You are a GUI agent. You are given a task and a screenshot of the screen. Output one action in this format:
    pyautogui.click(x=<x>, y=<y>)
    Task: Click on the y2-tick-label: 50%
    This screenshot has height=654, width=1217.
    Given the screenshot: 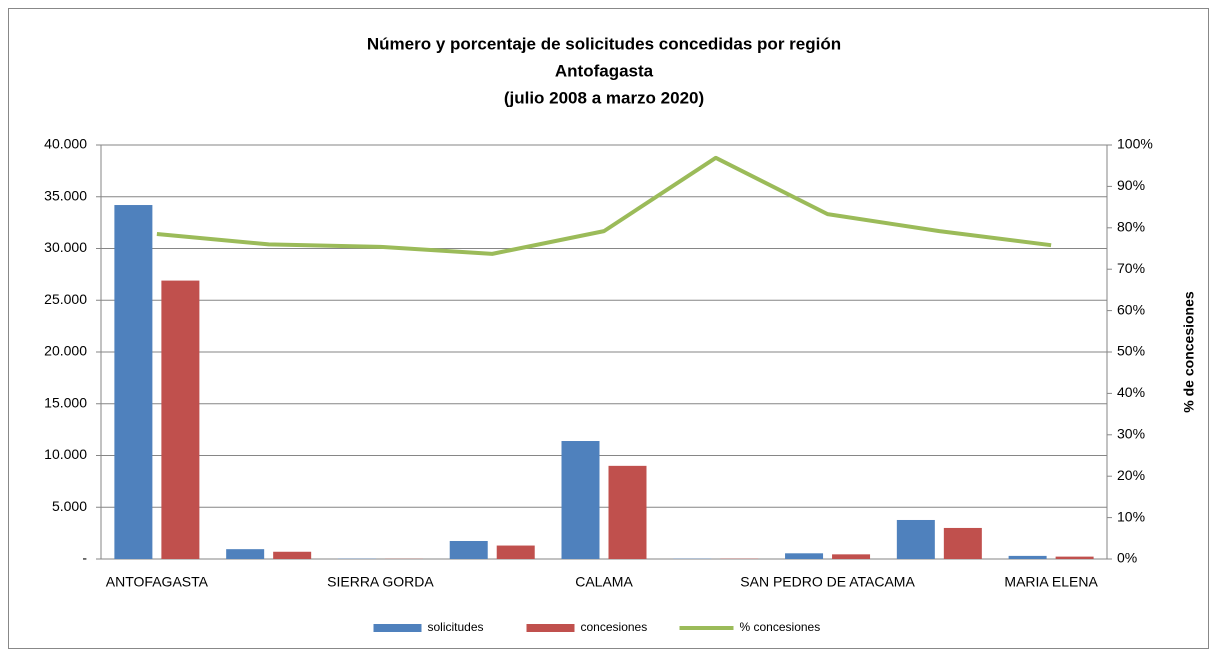 What is the action you would take?
    pyautogui.click(x=1131, y=351)
    